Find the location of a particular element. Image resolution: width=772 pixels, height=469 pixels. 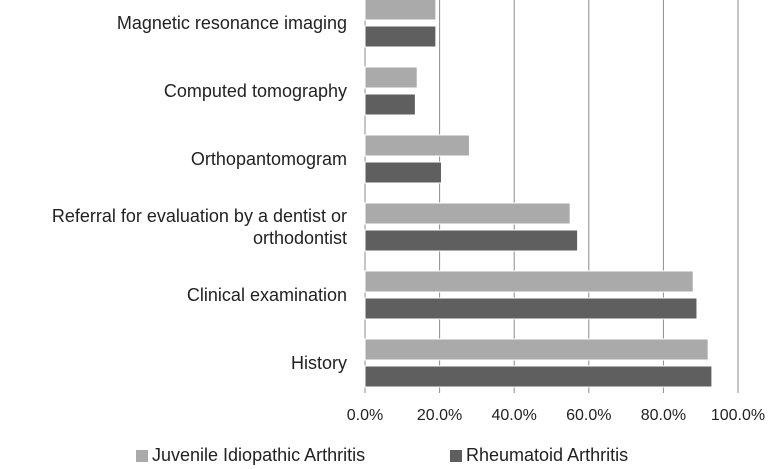

x-tick-label: 40.0% is located at coordinates (514, 415).